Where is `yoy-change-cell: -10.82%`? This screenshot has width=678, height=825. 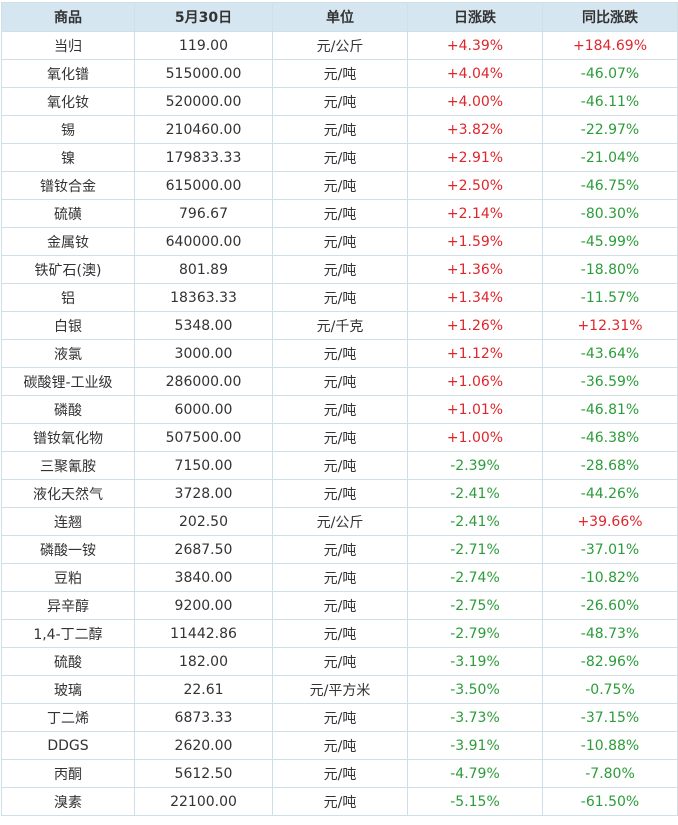
yoy-change-cell: -10.82% is located at coordinates (610, 577).